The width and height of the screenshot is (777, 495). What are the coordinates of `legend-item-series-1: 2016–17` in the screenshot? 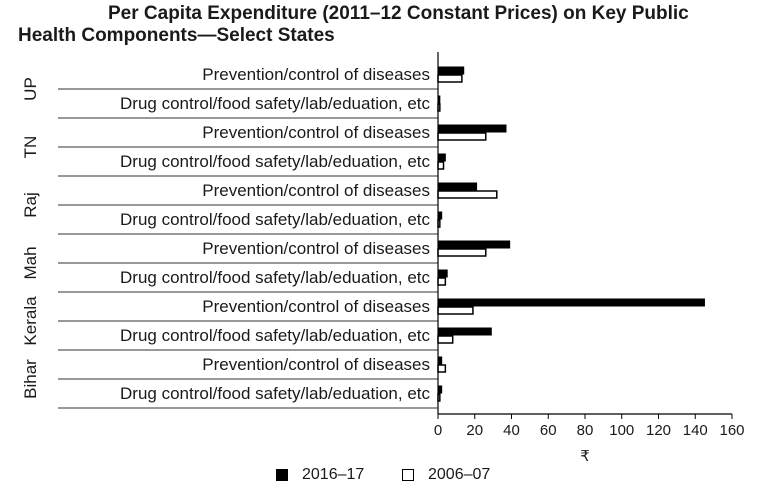 It's located at (320, 475).